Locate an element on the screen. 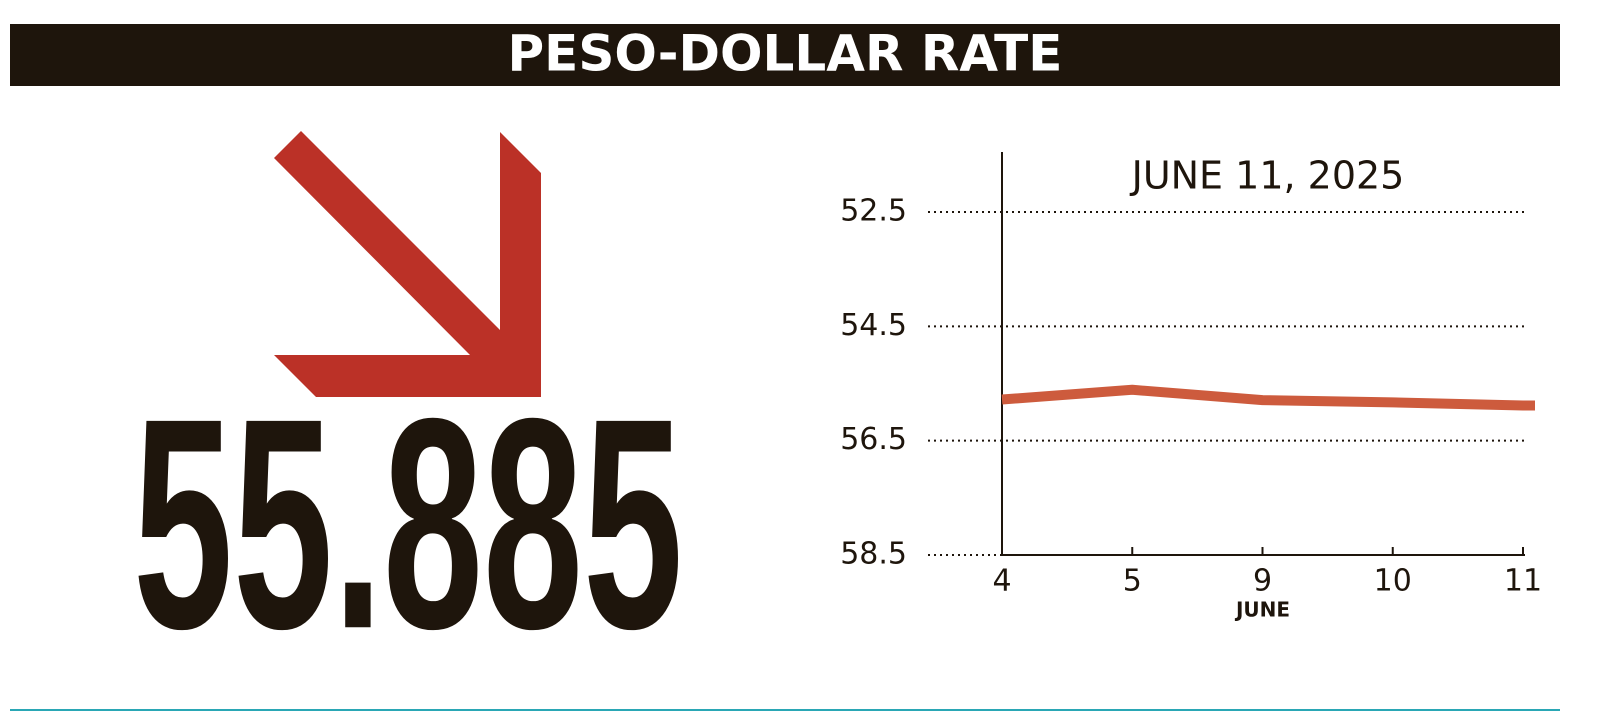 The image size is (1600, 725). header-bar is located at coordinates (785, 55).